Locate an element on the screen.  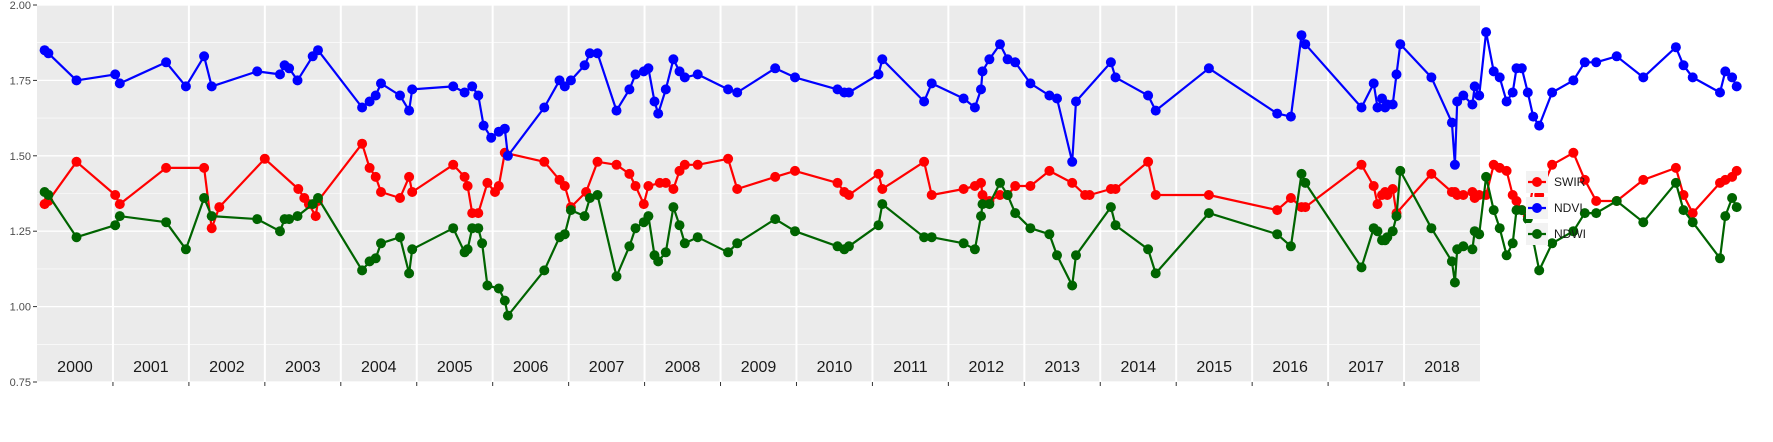
y-tick-label: 1.00 is located at coordinates (20, 308).